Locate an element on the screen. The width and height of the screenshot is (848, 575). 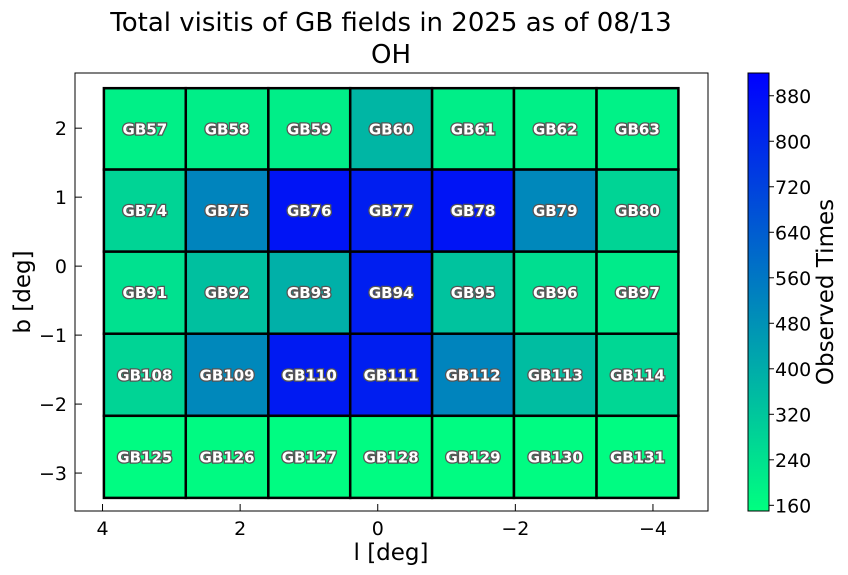
chart-subtitle: OH is located at coordinates (391, 55).